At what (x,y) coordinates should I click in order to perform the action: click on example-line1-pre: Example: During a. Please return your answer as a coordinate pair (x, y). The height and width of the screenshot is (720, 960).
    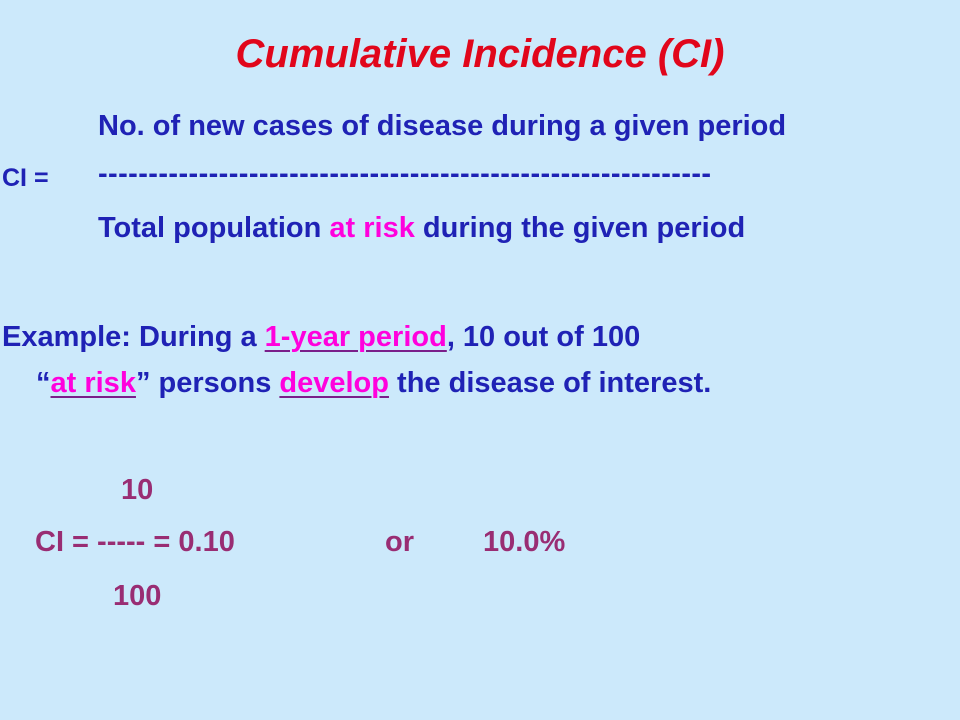
    Looking at the image, I should click on (133, 337).